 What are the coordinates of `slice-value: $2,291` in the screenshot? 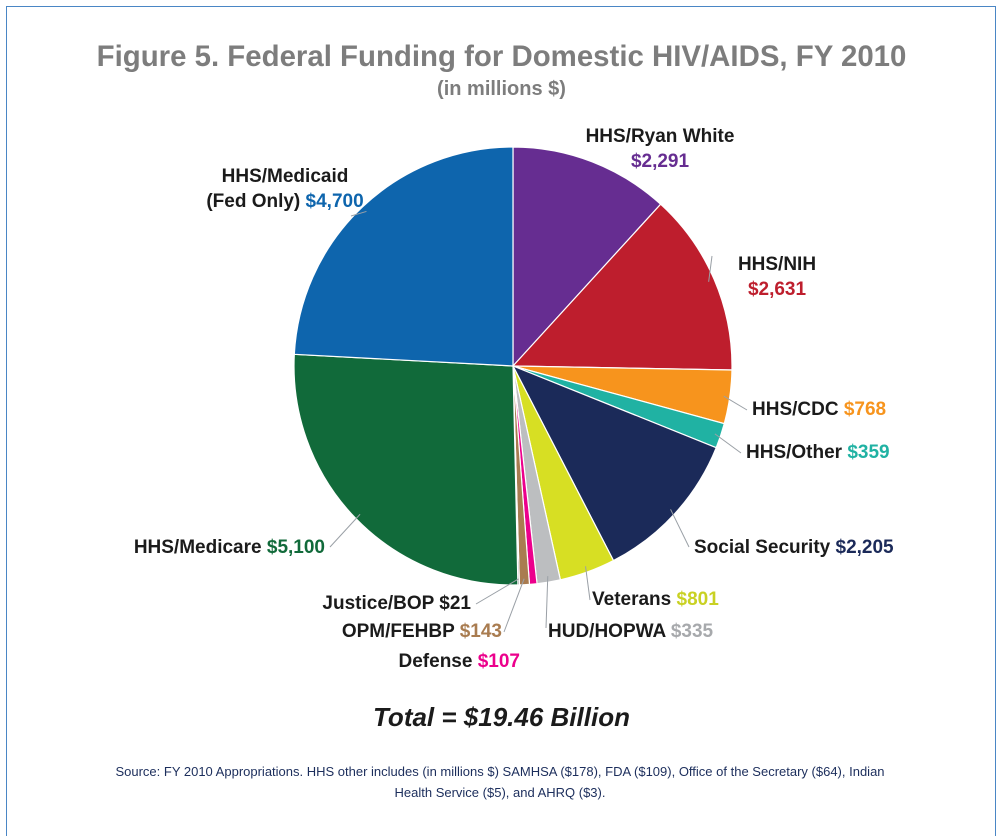 It's located at (660, 161).